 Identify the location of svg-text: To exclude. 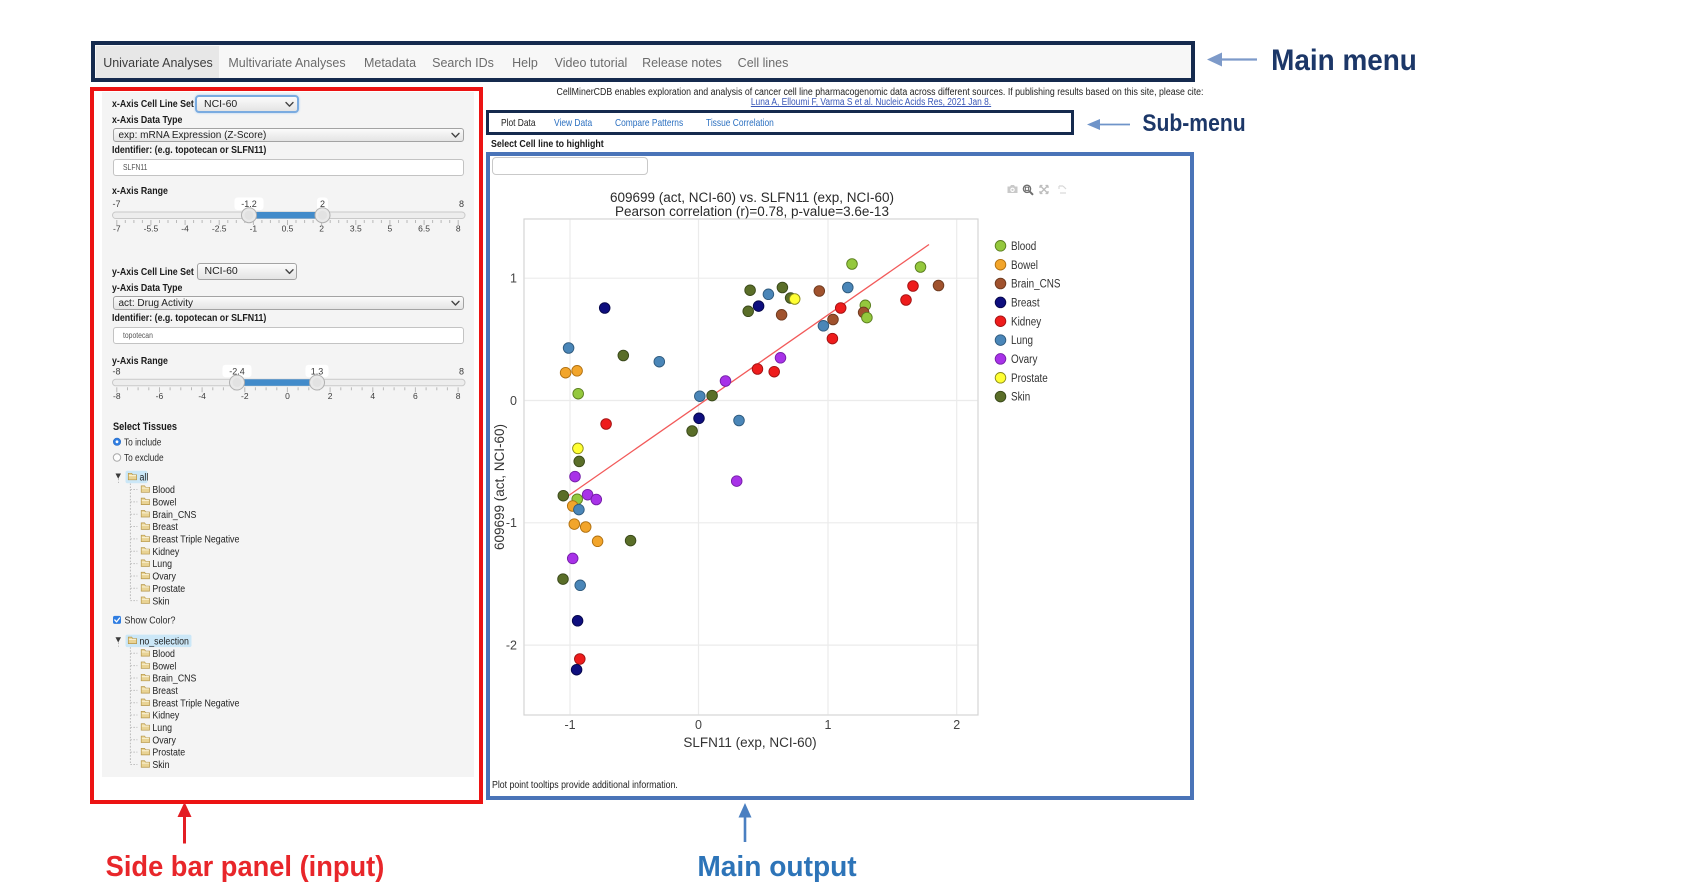
(144, 458).